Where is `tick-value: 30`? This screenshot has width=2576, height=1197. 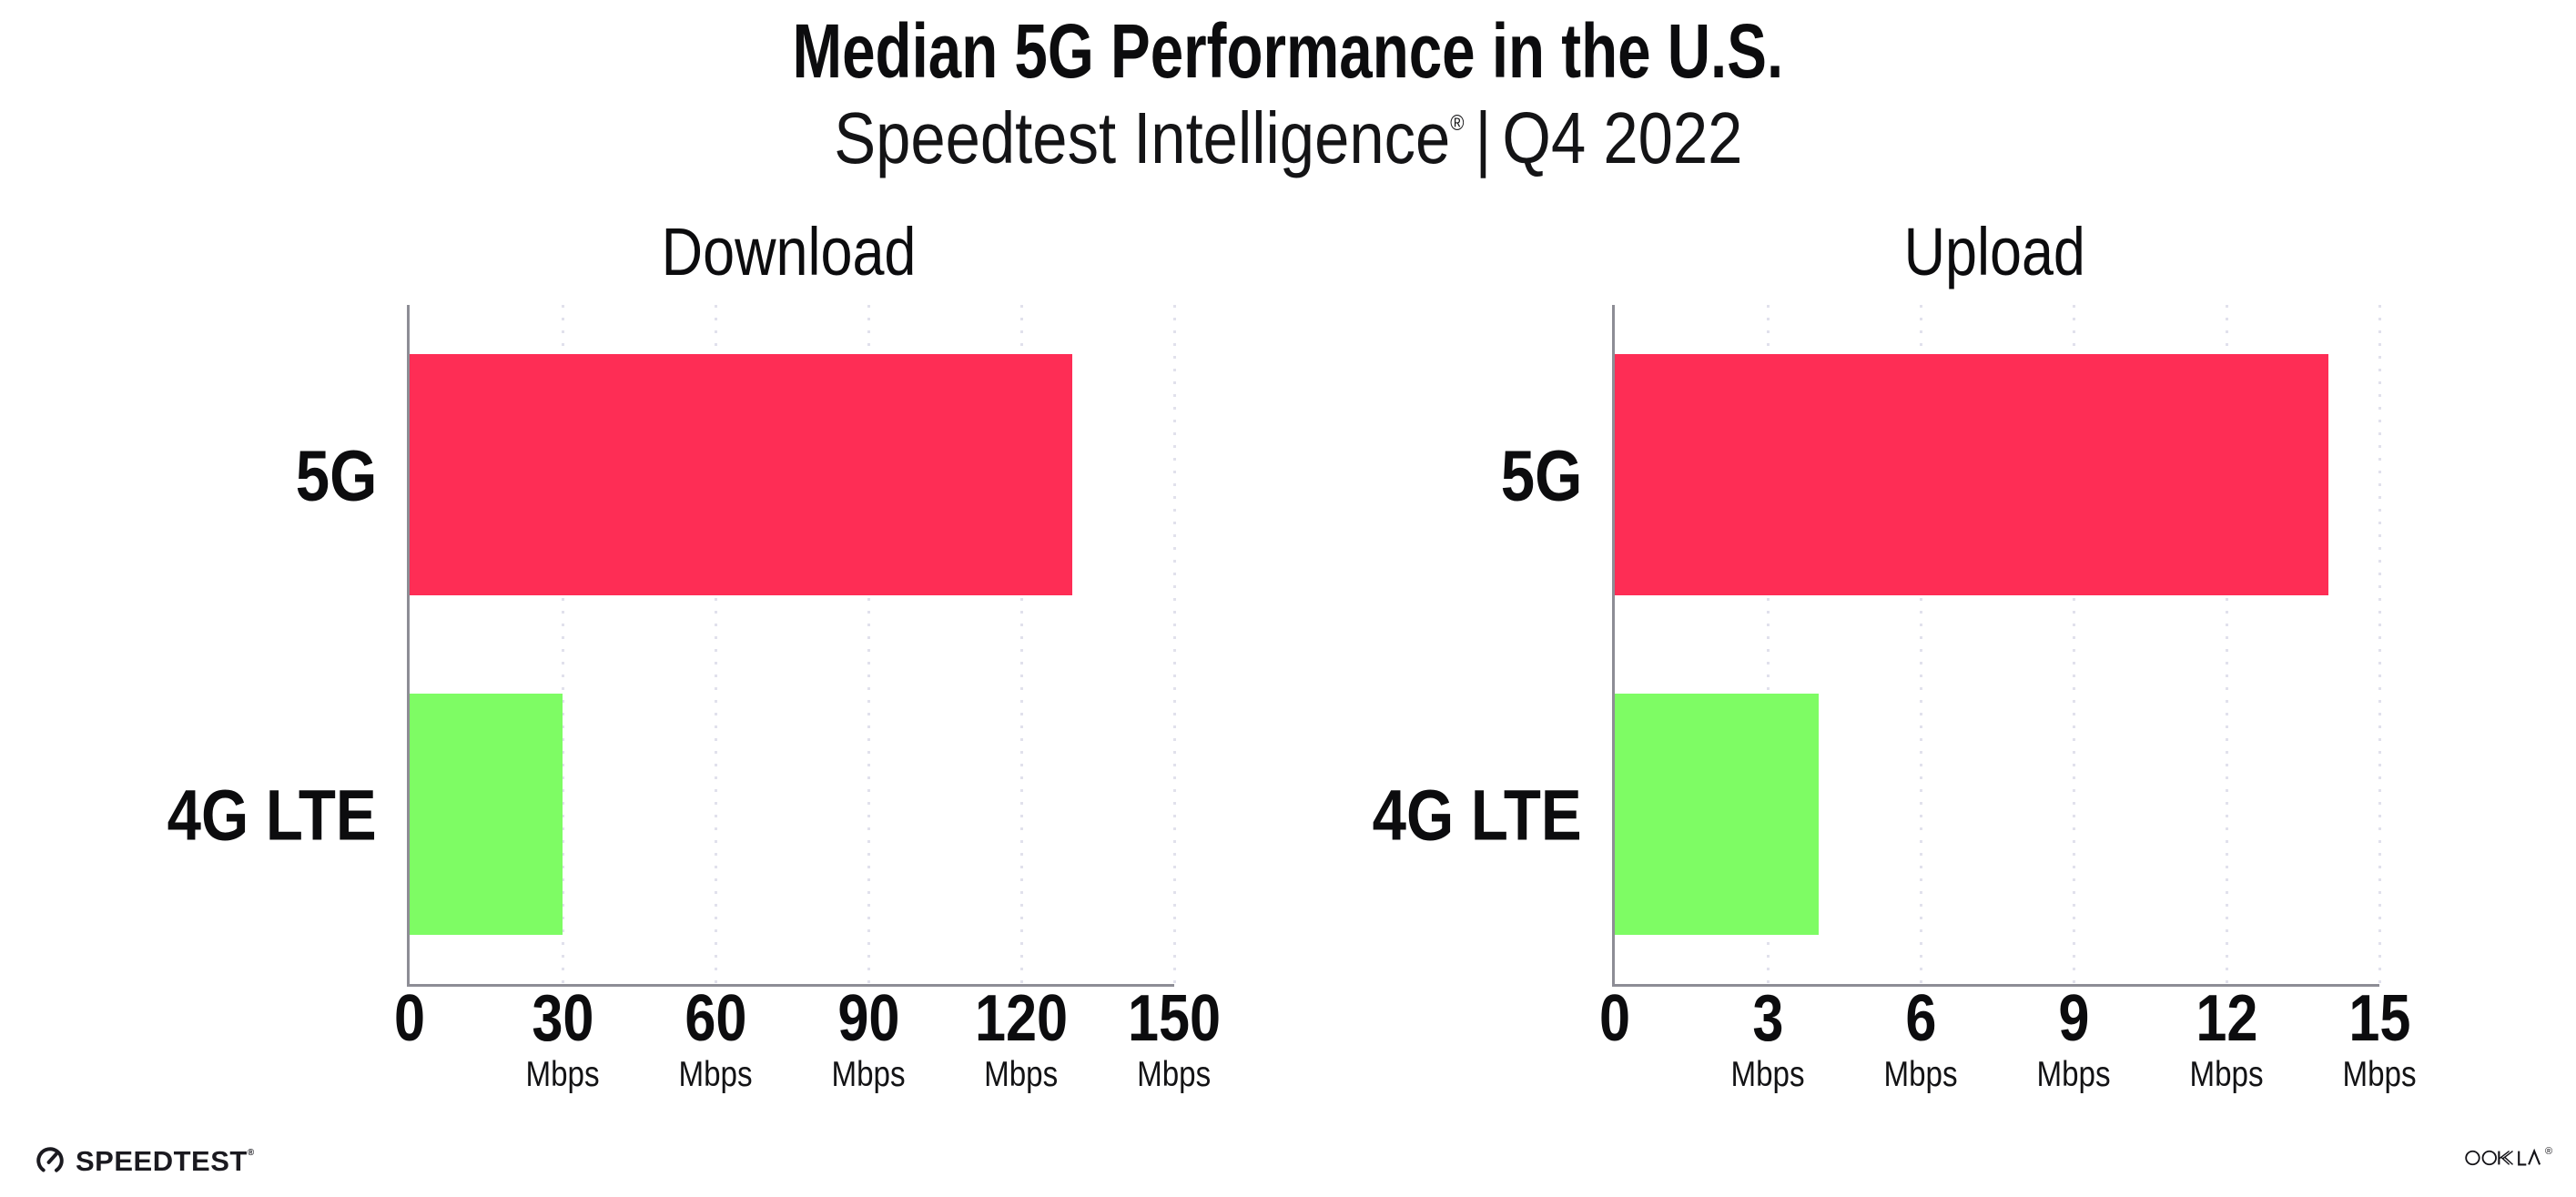
tick-value: 30 is located at coordinates (562, 1018).